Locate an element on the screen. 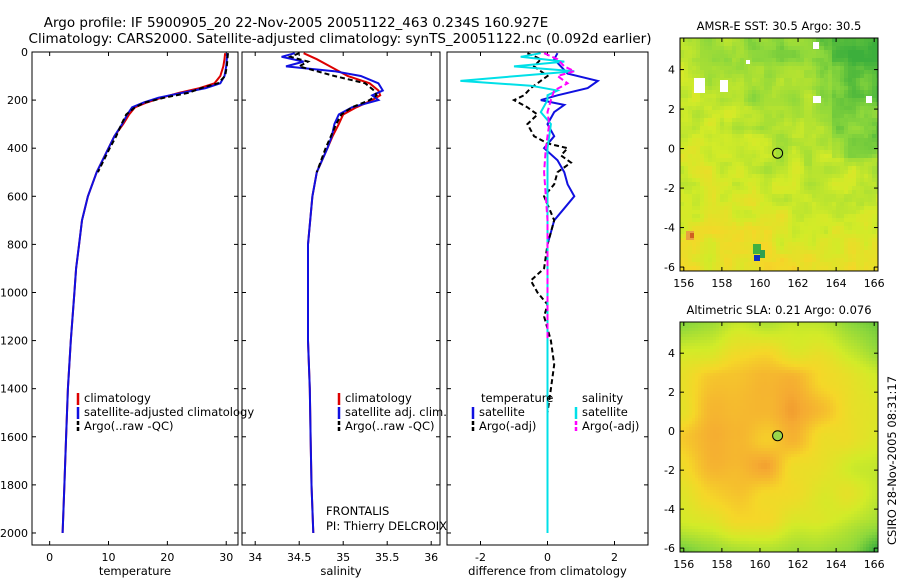 The width and height of the screenshot is (900, 580). difference-xlabel: difference from climatology is located at coordinates (547, 571).